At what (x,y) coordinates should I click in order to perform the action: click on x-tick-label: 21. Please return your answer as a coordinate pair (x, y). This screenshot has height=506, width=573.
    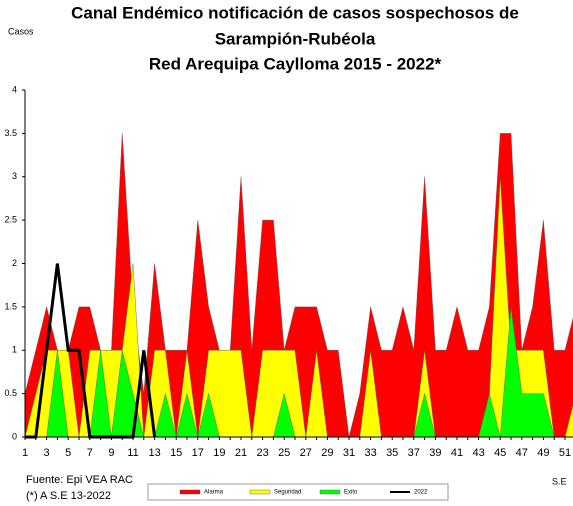
    Looking at the image, I should click on (241, 453).